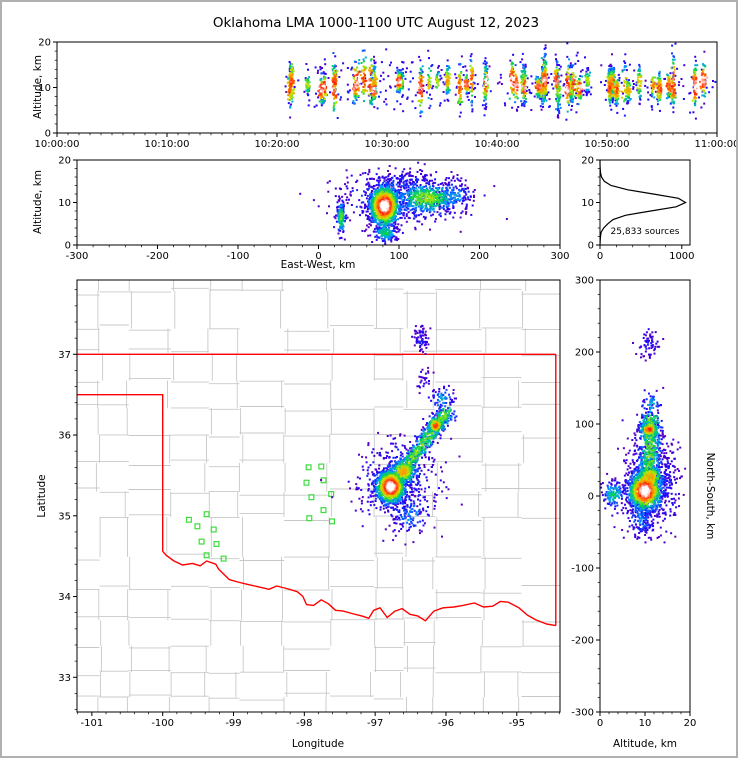 This screenshot has width=738, height=758. I want to click on time-panel-ylabel: Altitude, km, so click(38, 87).